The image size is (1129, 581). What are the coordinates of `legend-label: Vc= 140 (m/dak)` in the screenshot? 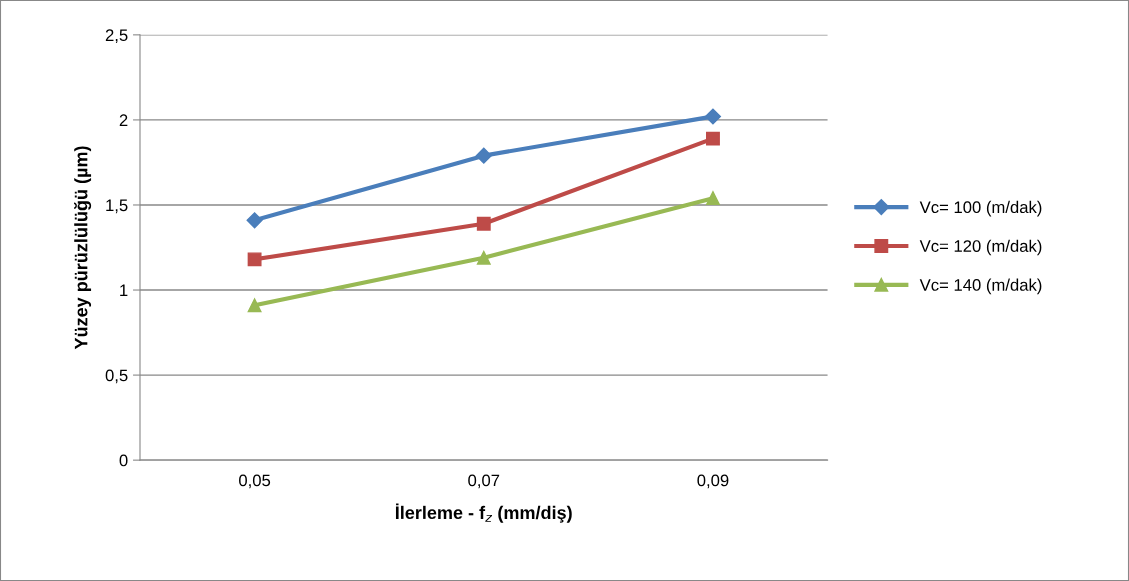 It's located at (980, 286).